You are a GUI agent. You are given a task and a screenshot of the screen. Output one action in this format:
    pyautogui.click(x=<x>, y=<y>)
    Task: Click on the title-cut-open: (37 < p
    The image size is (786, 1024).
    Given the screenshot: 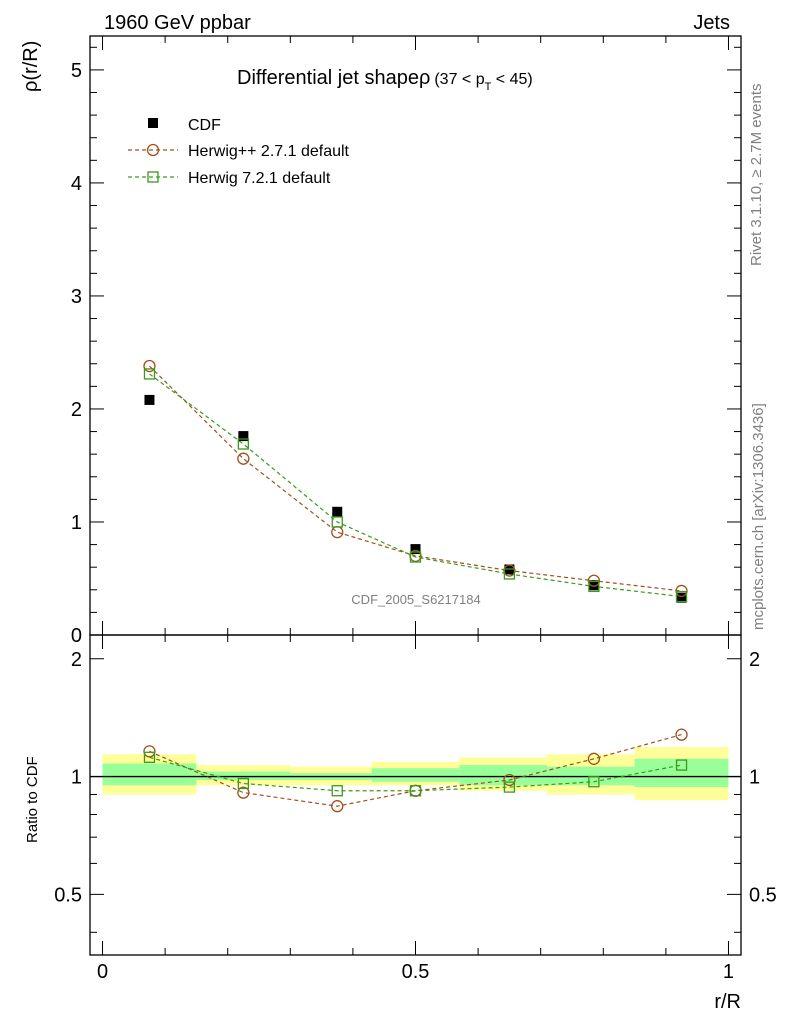 What is the action you would take?
    pyautogui.click(x=459, y=79)
    